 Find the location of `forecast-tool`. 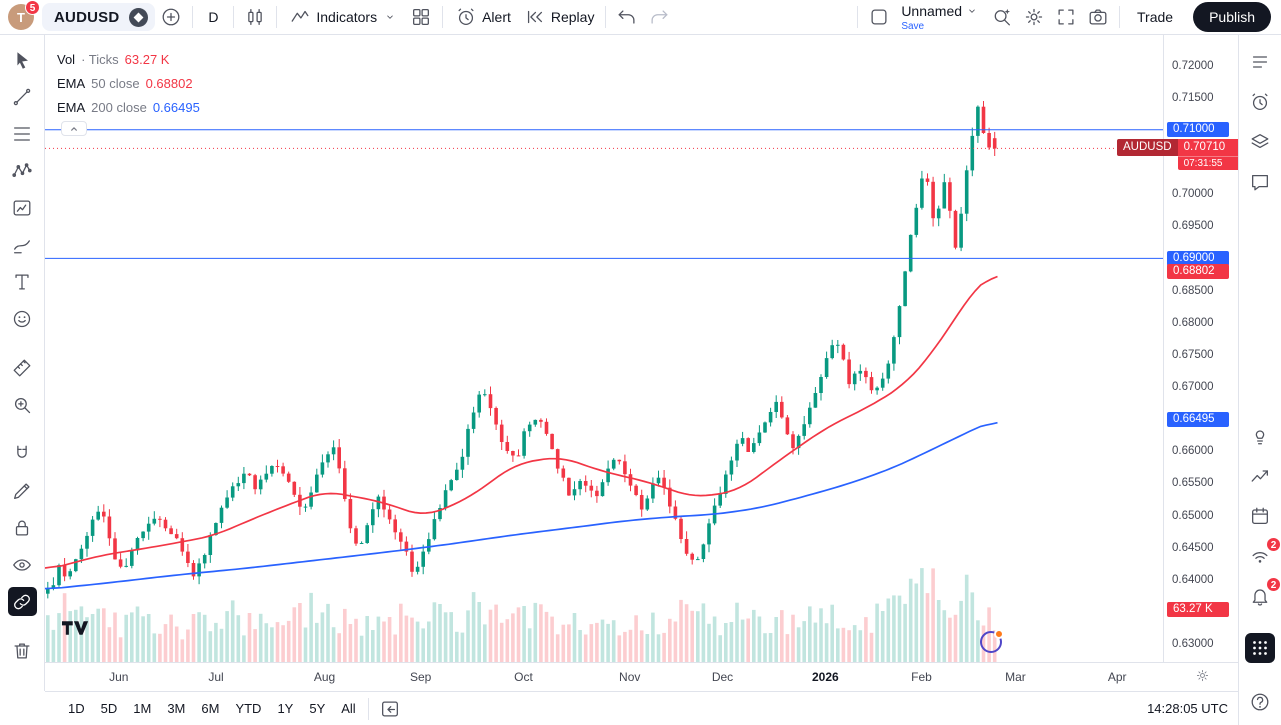

forecast-tool is located at coordinates (22, 207).